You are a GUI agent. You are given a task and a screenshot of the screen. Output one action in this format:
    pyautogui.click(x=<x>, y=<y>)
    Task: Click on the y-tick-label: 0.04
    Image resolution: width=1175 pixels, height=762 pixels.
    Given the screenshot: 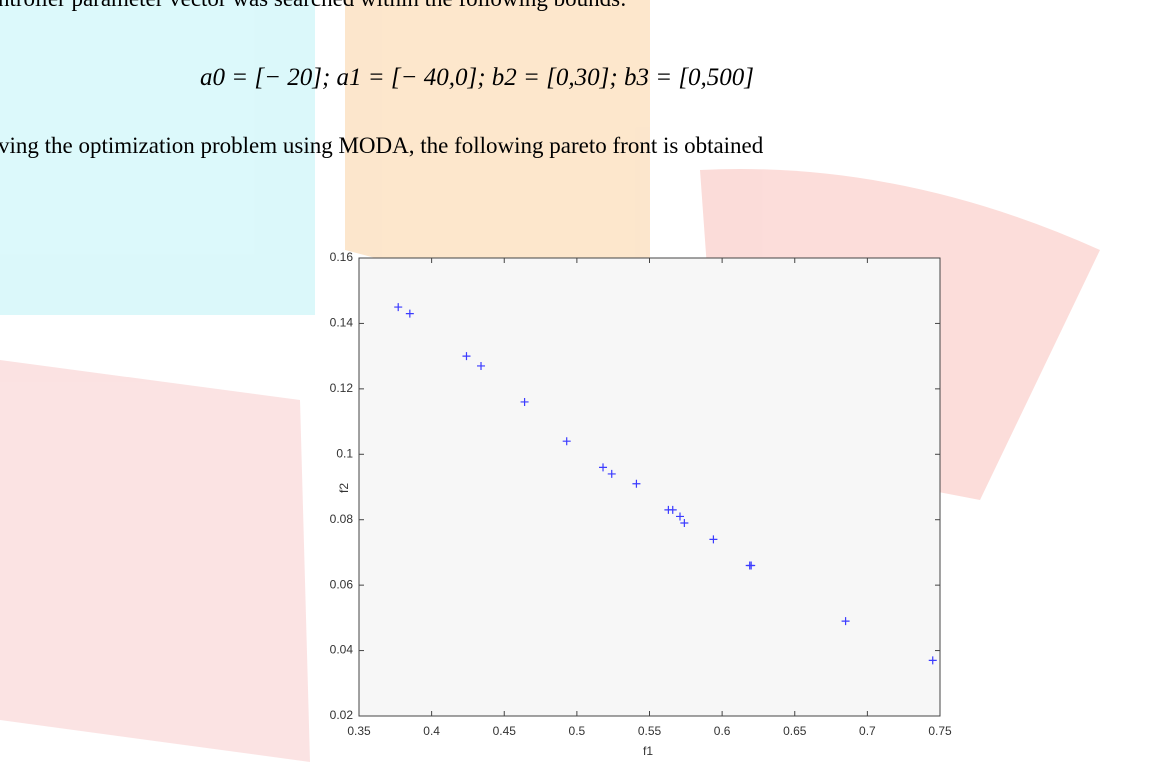 What is the action you would take?
    pyautogui.click(x=342, y=650)
    